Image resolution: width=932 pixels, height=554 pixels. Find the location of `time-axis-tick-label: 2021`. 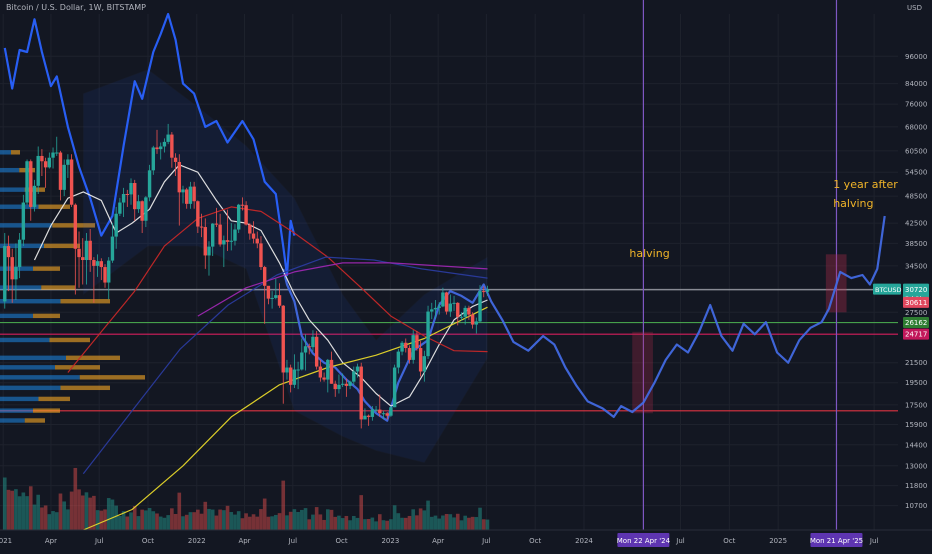

time-axis-tick-label: 2021 is located at coordinates (6, 541).